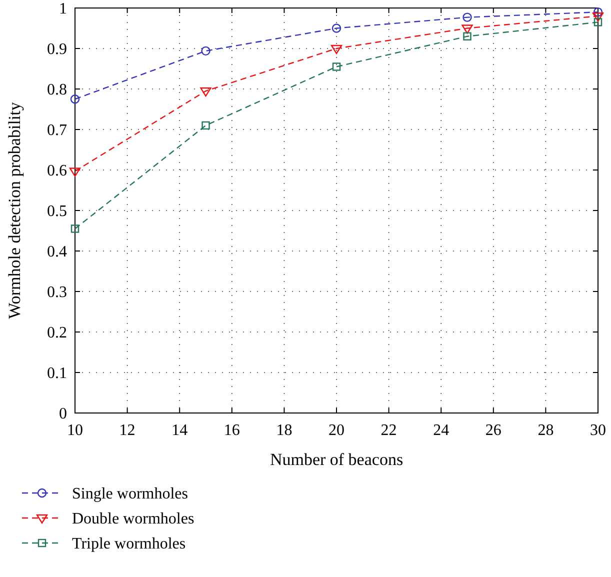 This screenshot has height=577, width=611. Describe the element at coordinates (232, 430) in the screenshot. I see `x-tick-label: 16` at that location.